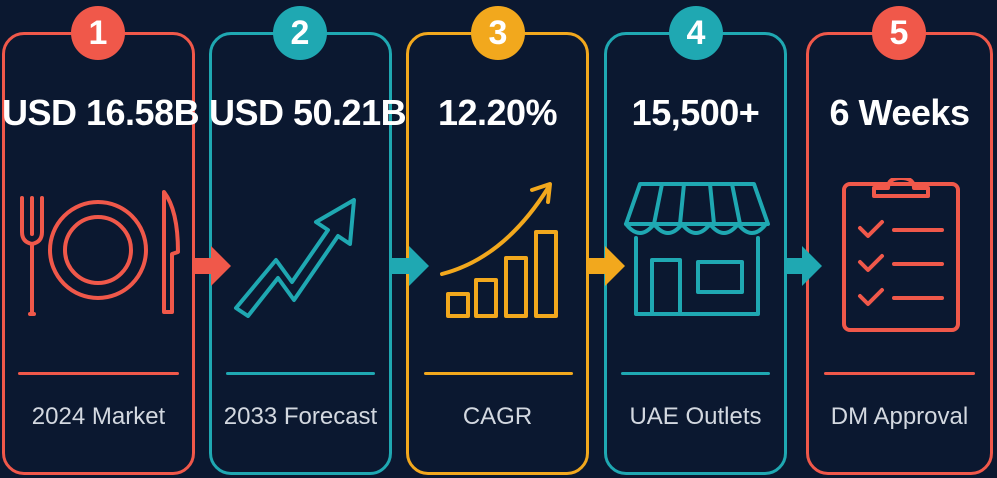  What do you see at coordinates (497, 112) in the screenshot?
I see `step-value-3: 12.20%` at bounding box center [497, 112].